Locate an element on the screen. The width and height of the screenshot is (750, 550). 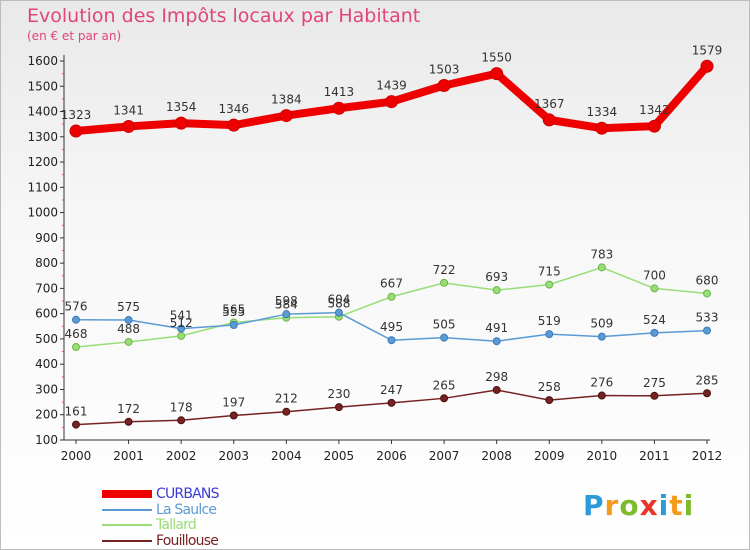
data-label: 230 is located at coordinates (338, 394).